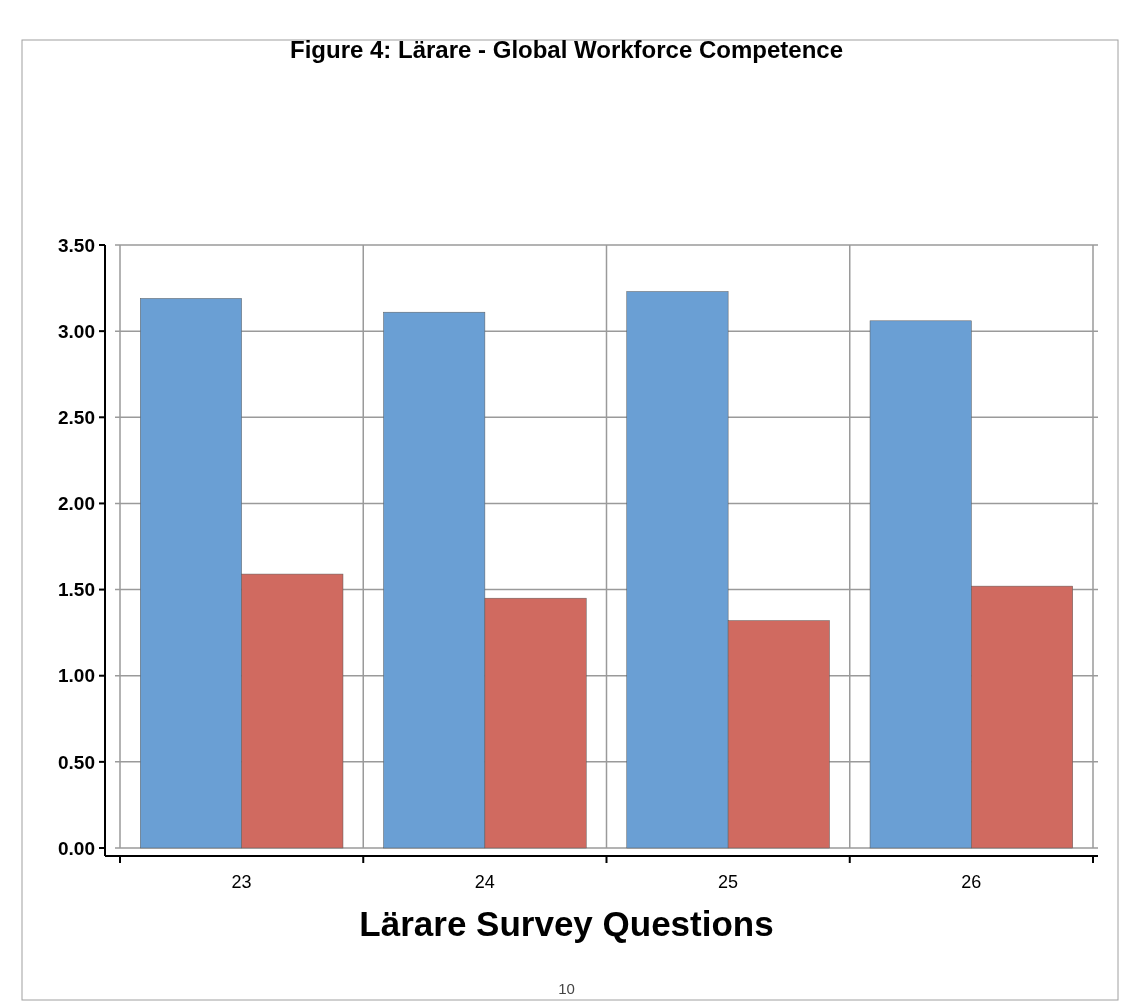 Image resolution: width=1133 pixels, height=1002 pixels. I want to click on y-tick-label: 1.50, so click(76, 590).